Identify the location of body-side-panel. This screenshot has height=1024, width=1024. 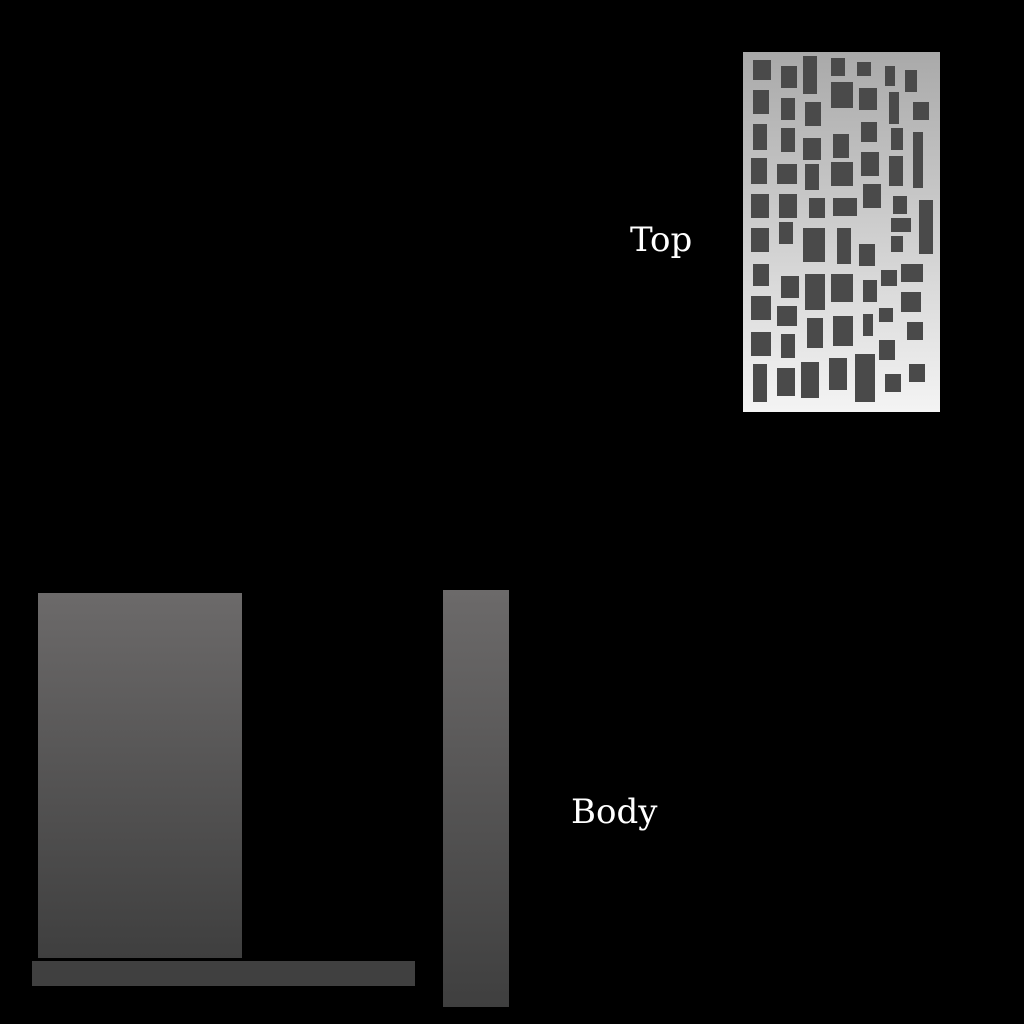
(476, 798).